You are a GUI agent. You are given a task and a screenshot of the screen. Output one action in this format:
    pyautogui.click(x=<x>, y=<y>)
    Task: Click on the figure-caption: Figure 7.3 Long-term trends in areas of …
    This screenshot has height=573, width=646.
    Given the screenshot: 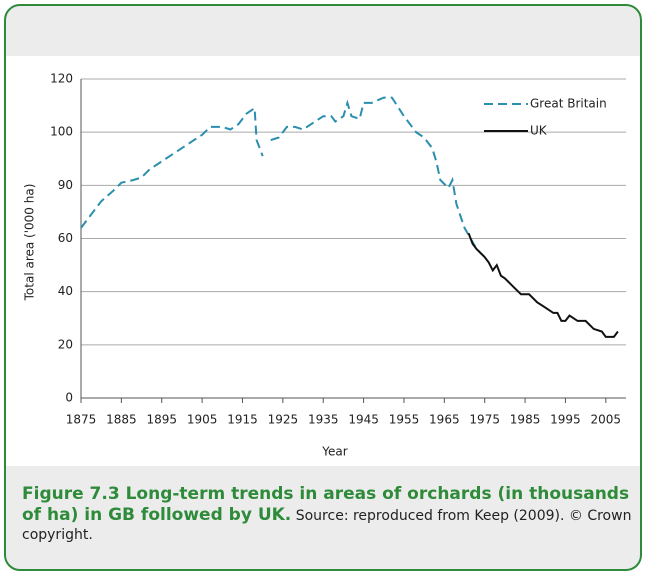 What is the action you would take?
    pyautogui.click(x=326, y=504)
    